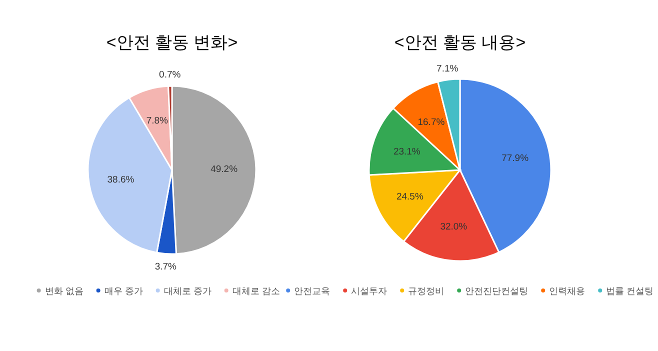 The image size is (658, 351). Describe the element at coordinates (256, 291) in the screenshot. I see `legend-label: 대체로 감소` at that location.